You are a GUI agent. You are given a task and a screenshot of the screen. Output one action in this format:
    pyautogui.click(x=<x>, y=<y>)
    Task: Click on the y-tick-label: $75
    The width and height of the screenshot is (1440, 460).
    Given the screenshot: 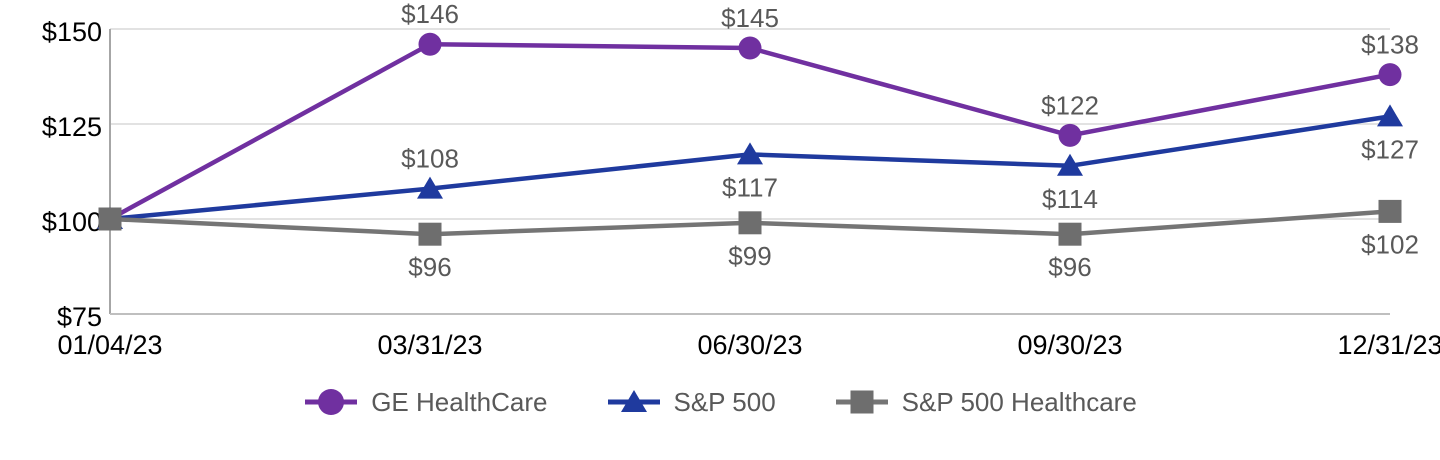 What is the action you would take?
    pyautogui.click(x=79, y=317)
    